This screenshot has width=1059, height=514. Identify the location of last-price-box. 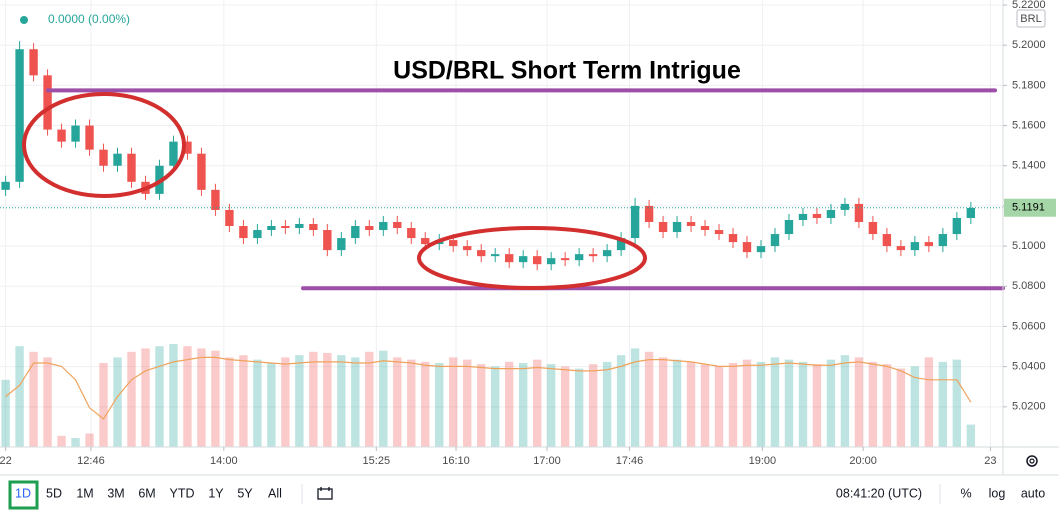
(1030, 207).